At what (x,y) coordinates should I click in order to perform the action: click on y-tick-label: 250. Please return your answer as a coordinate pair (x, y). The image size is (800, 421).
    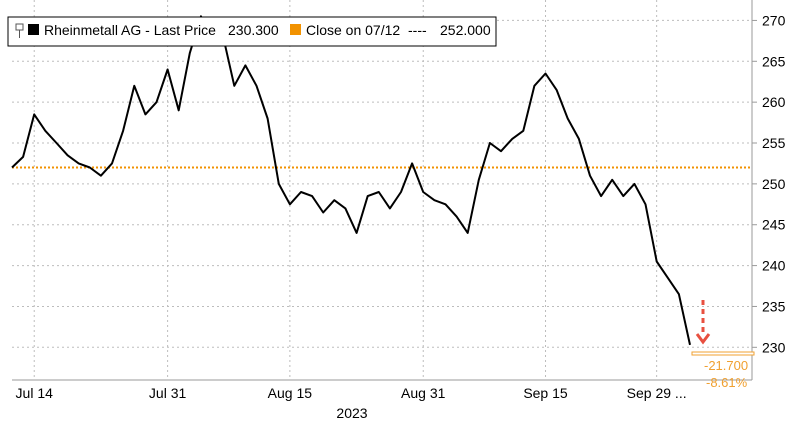
    Looking at the image, I should click on (774, 184).